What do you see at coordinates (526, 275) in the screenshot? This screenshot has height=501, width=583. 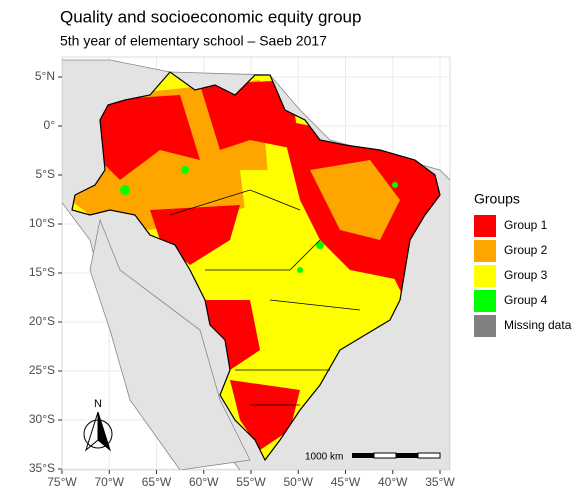 I see `legend-label: Group 3` at bounding box center [526, 275].